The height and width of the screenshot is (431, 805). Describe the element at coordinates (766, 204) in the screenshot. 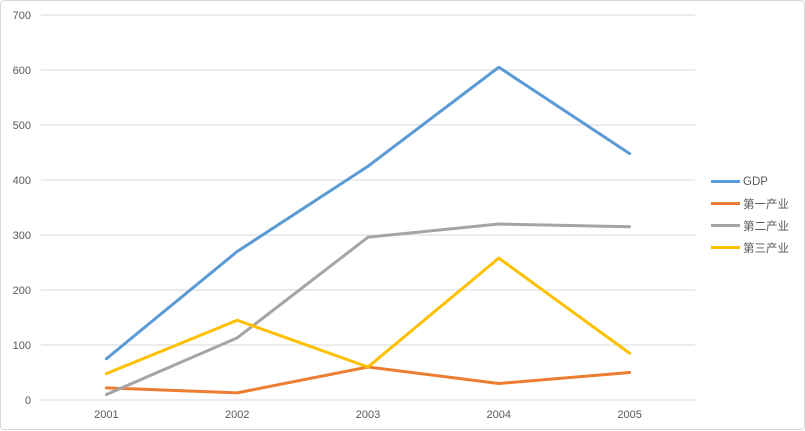

I see `legend-label: 第一产业` at that location.